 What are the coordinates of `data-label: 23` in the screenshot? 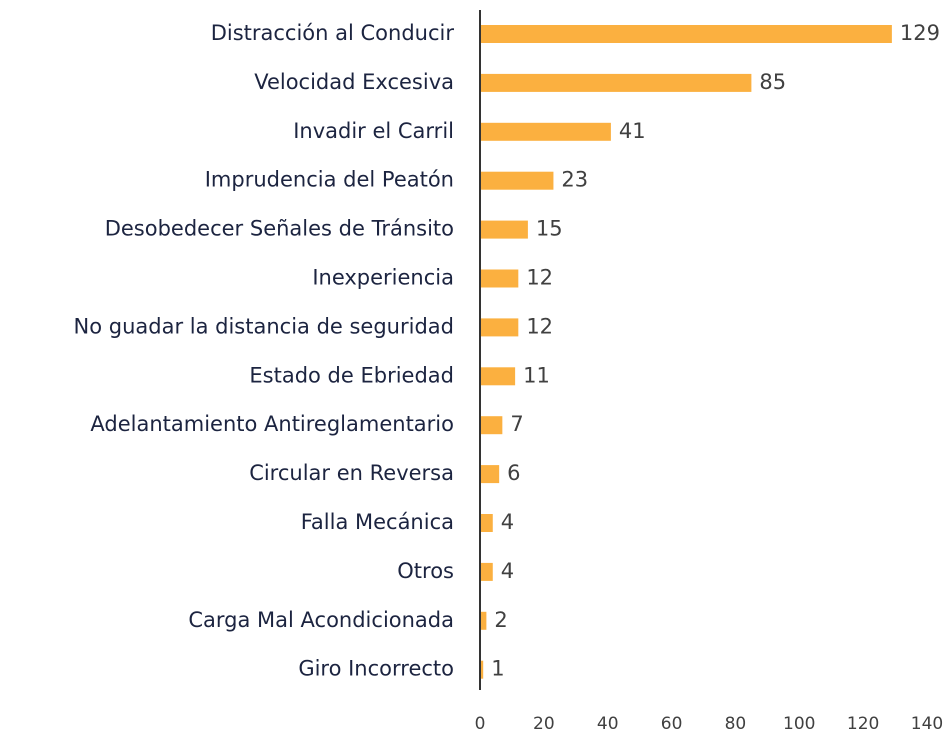 It's located at (574, 180).